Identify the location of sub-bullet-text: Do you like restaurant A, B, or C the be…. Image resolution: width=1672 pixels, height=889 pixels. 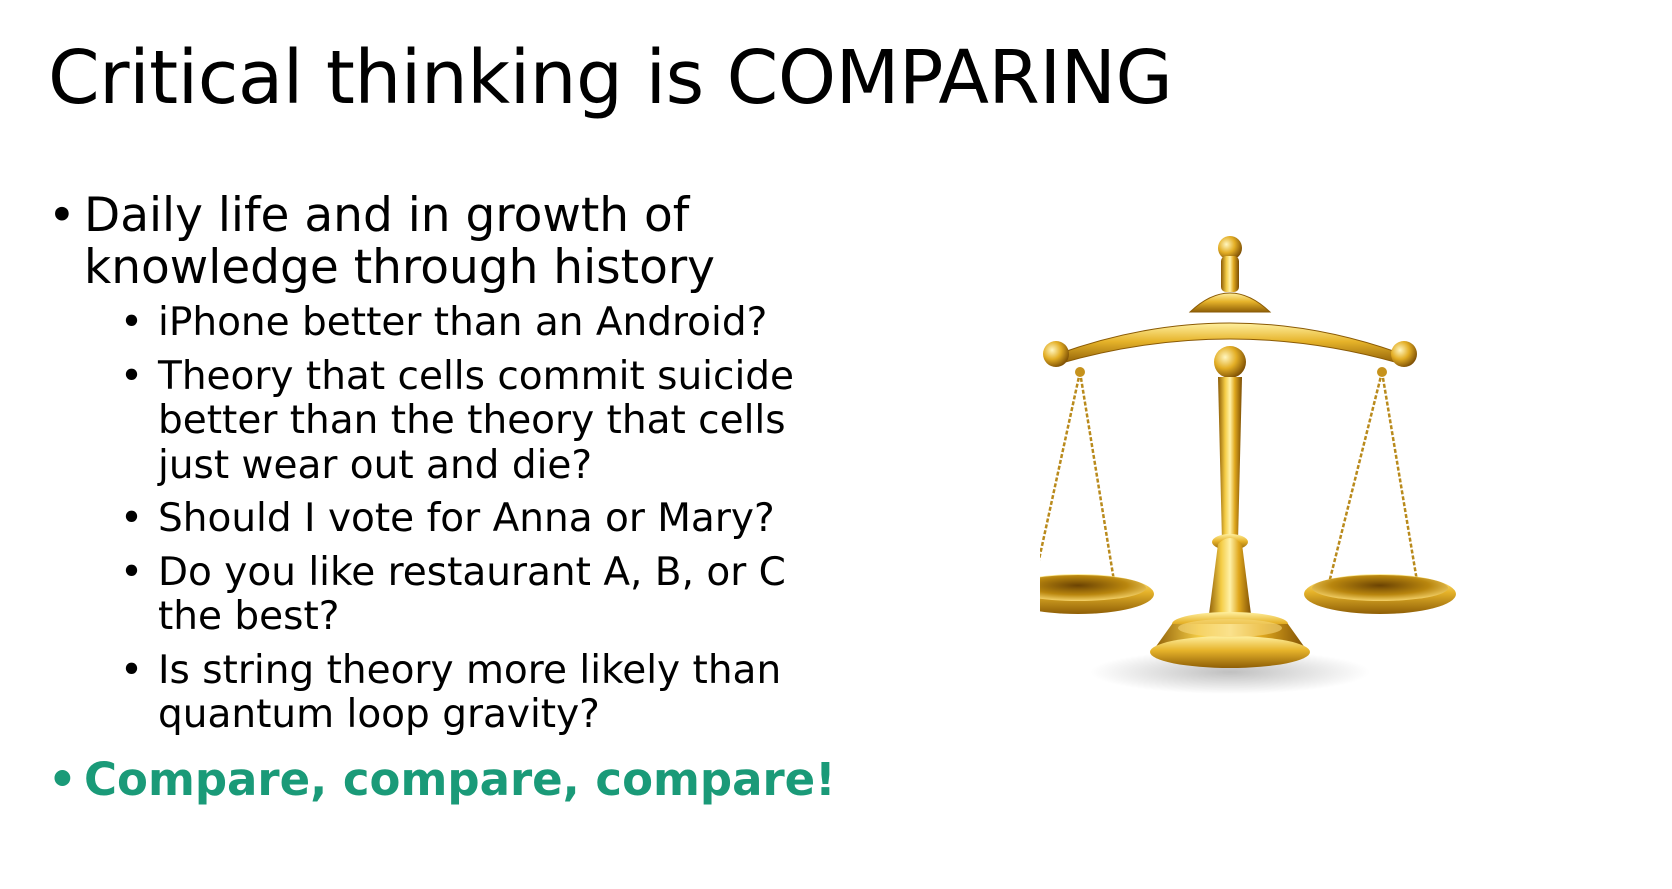
(472, 594).